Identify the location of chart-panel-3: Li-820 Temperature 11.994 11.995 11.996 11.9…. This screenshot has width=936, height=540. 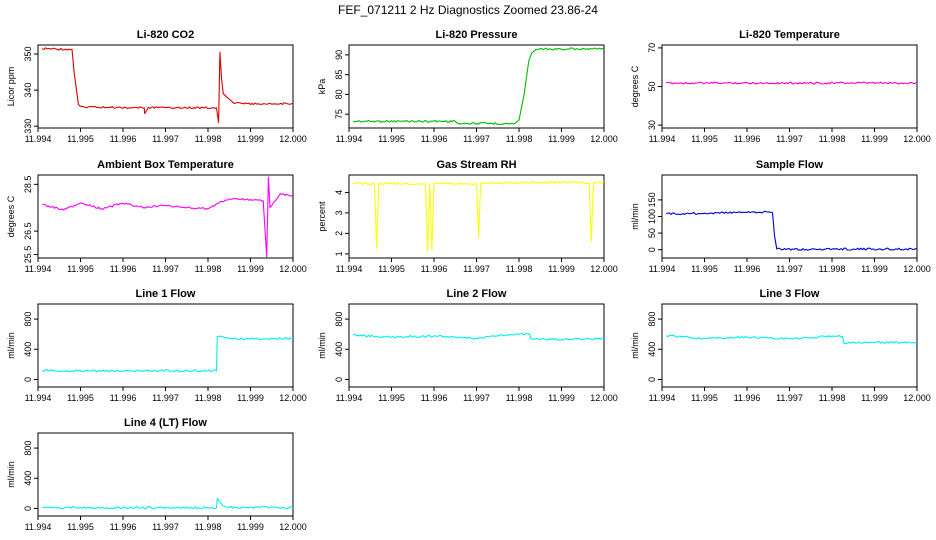
(780, 86).